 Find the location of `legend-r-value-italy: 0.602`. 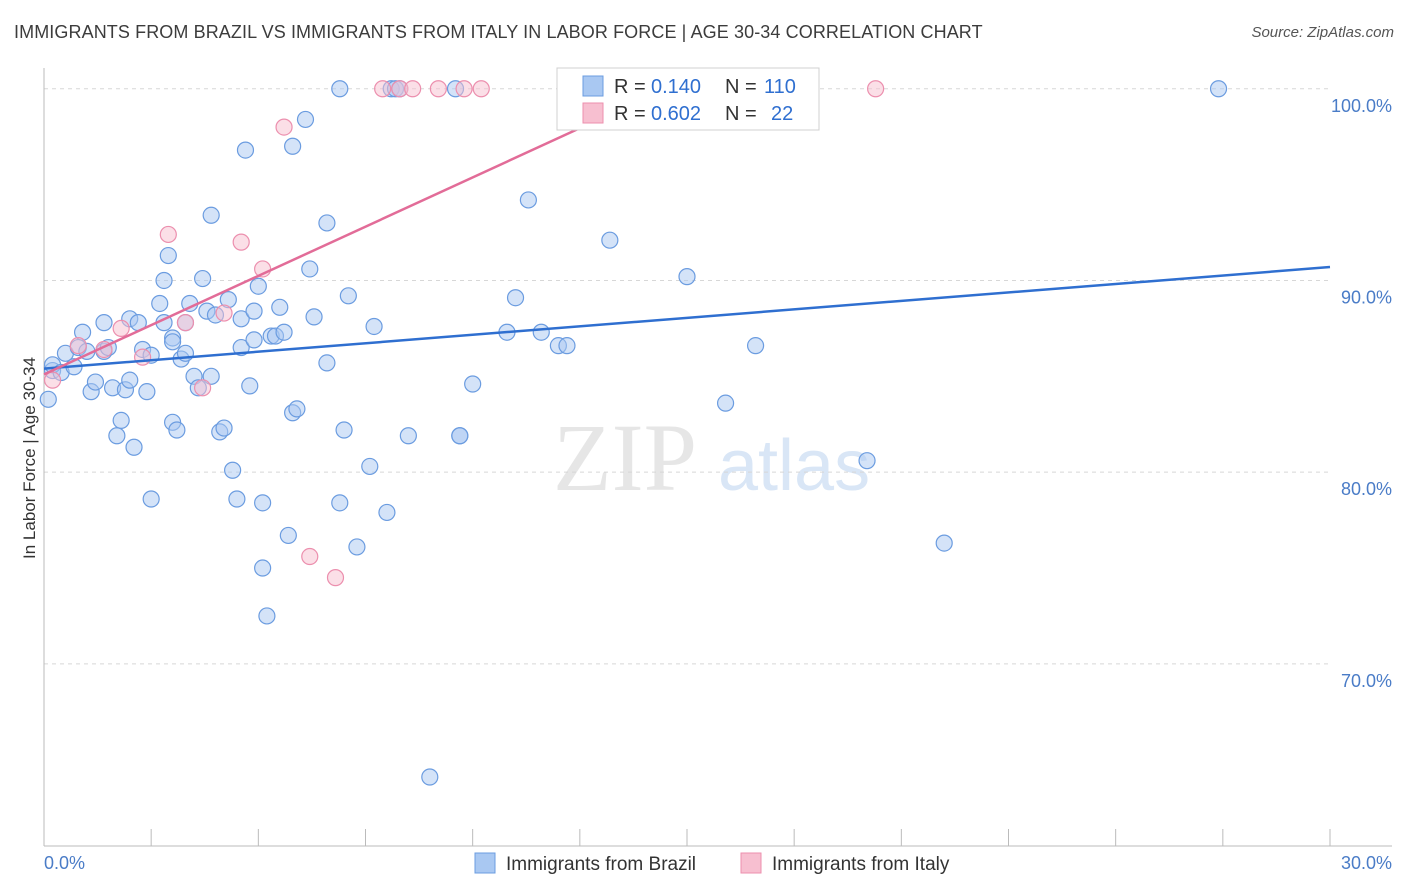

legend-r-value-italy: 0.602 is located at coordinates (676, 114).